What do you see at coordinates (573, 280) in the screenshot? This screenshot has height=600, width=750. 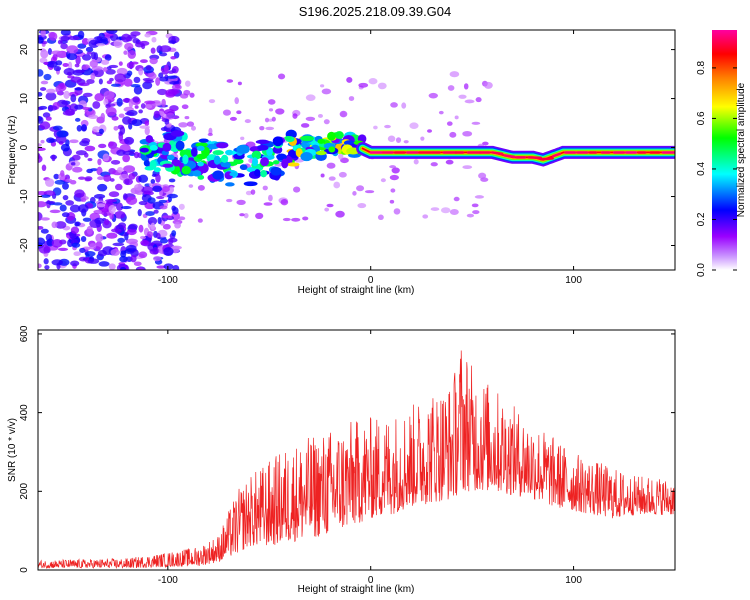 I see `x-tick-label: 100` at bounding box center [573, 280].